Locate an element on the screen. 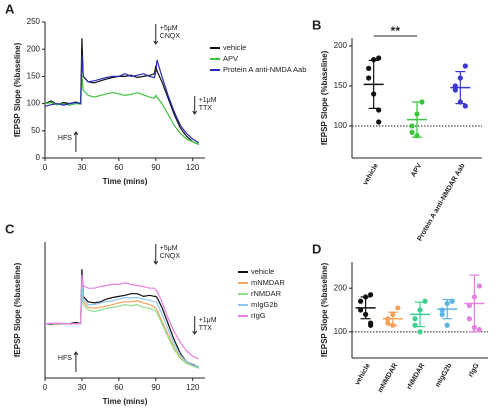 The height and width of the screenshot is (411, 500). x-tick-label: mNMDAR is located at coordinates (388, 377).